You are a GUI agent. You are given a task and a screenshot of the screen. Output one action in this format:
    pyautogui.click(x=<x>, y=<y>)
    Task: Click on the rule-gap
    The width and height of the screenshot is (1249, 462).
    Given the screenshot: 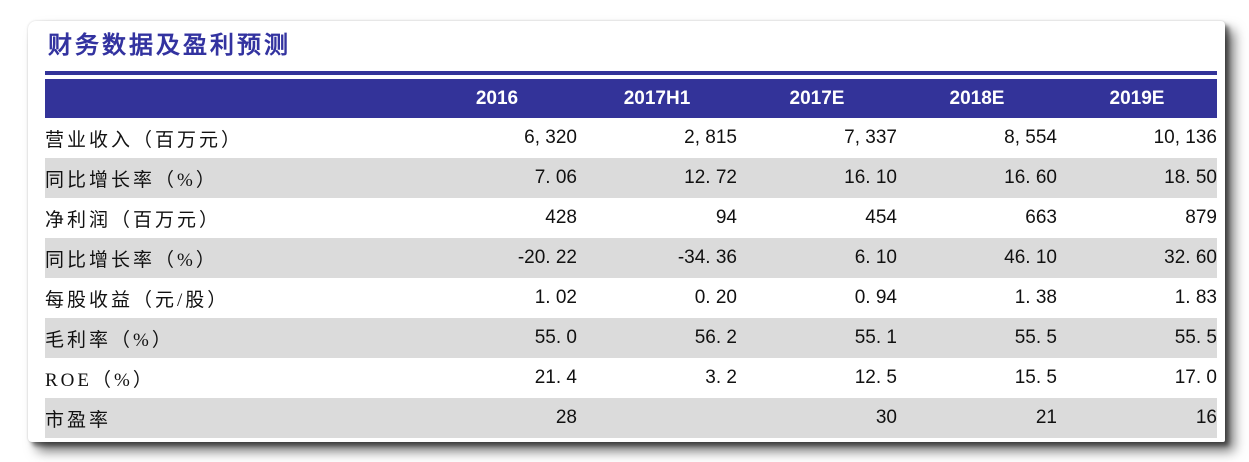 What is the action you would take?
    pyautogui.click(x=631, y=77)
    